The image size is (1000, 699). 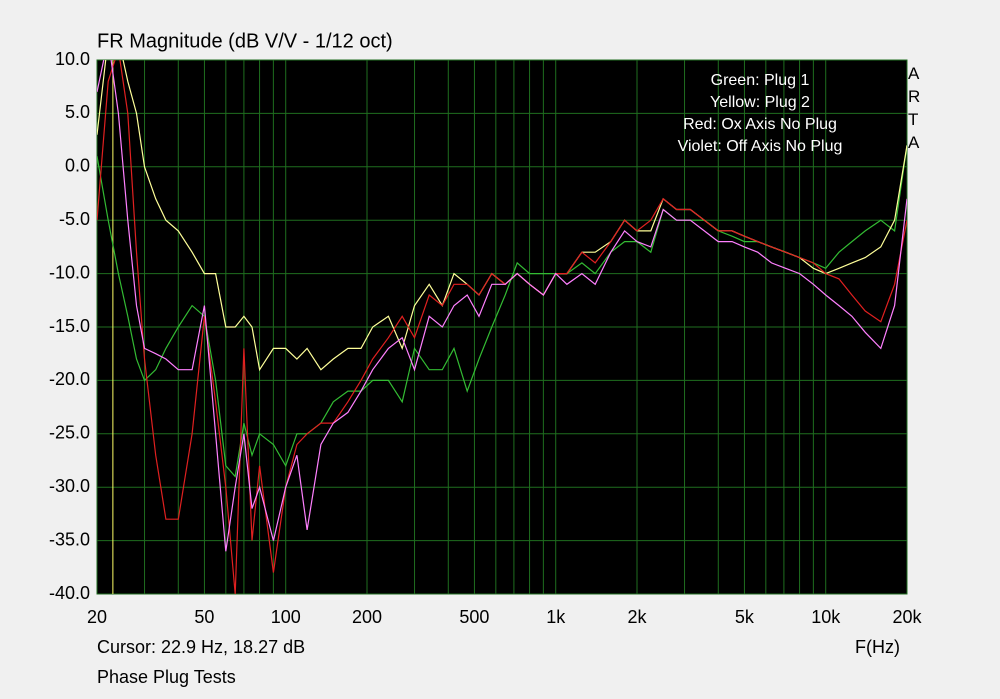 What do you see at coordinates (72, 59) in the screenshot?
I see `y-tick-label: 10.0` at bounding box center [72, 59].